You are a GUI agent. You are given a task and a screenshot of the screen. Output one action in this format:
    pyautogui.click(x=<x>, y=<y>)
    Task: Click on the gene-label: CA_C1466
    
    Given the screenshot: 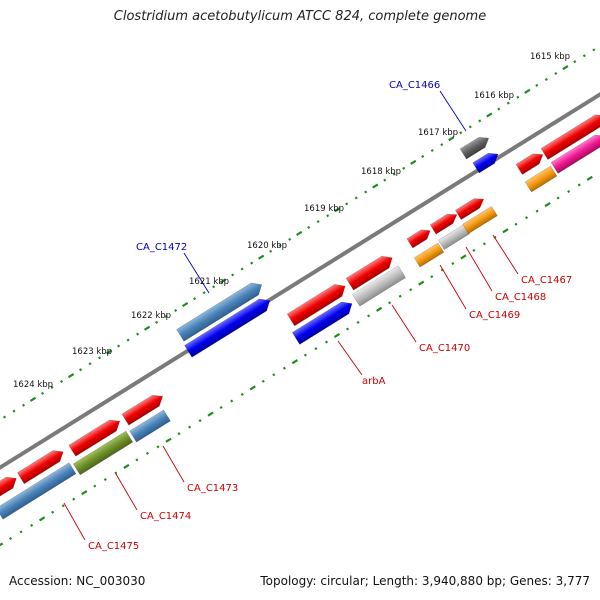 What is the action you would take?
    pyautogui.click(x=414, y=85)
    